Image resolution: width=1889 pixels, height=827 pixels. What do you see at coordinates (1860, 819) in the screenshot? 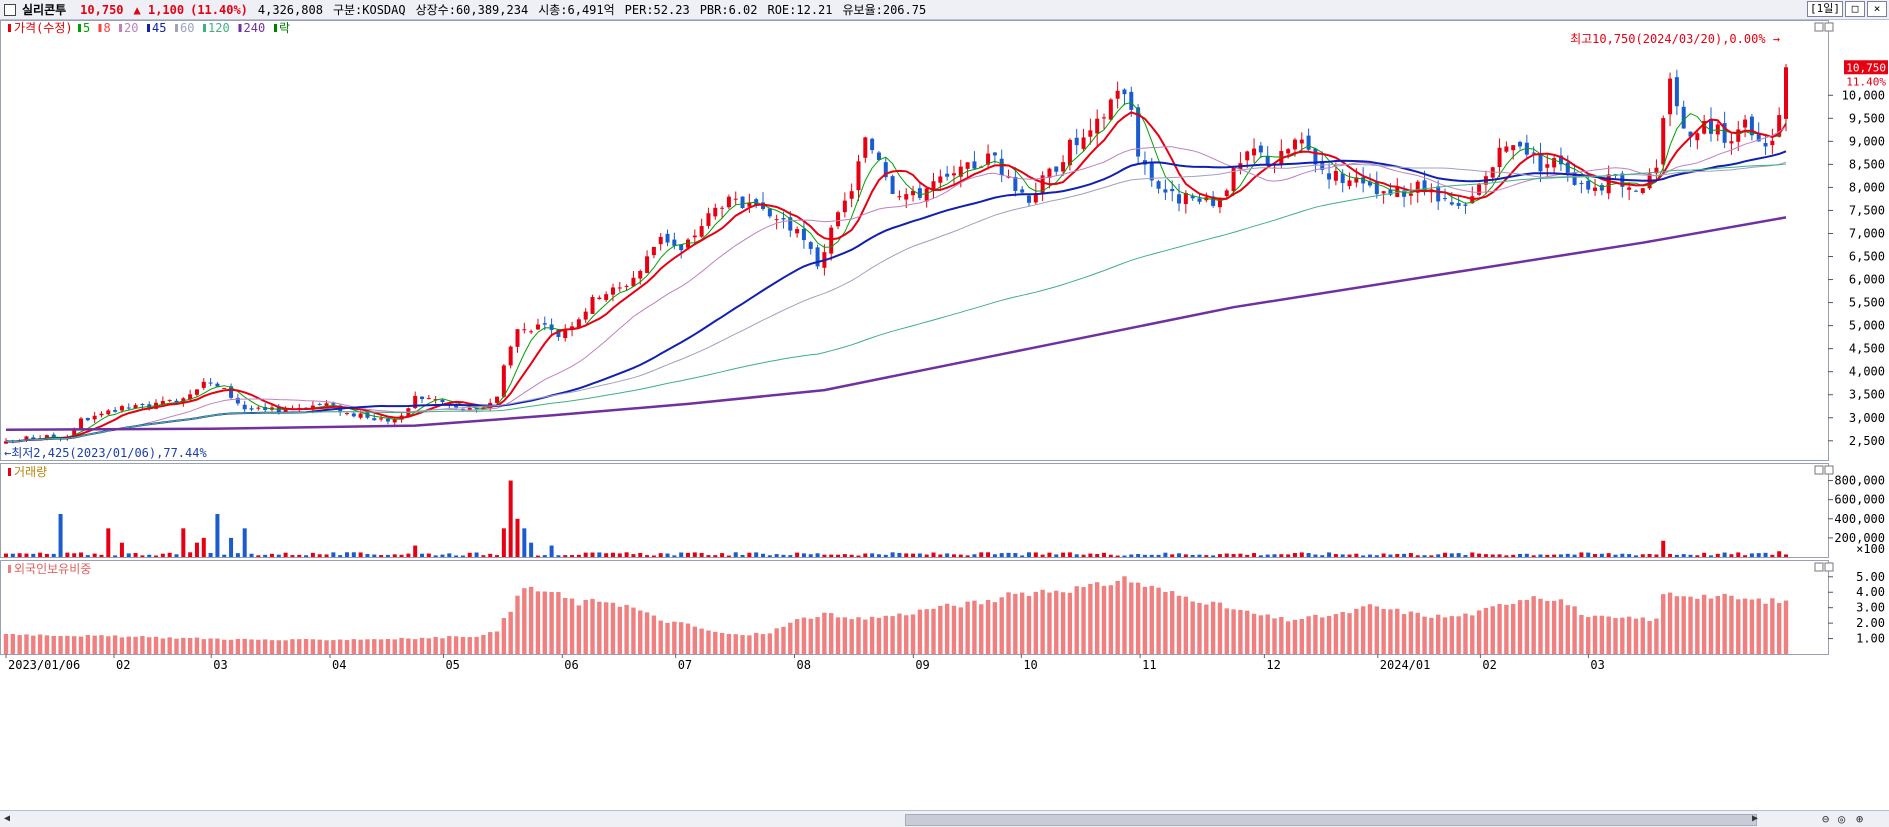
I see `zoom-in-icon: ⊕` at bounding box center [1860, 819].